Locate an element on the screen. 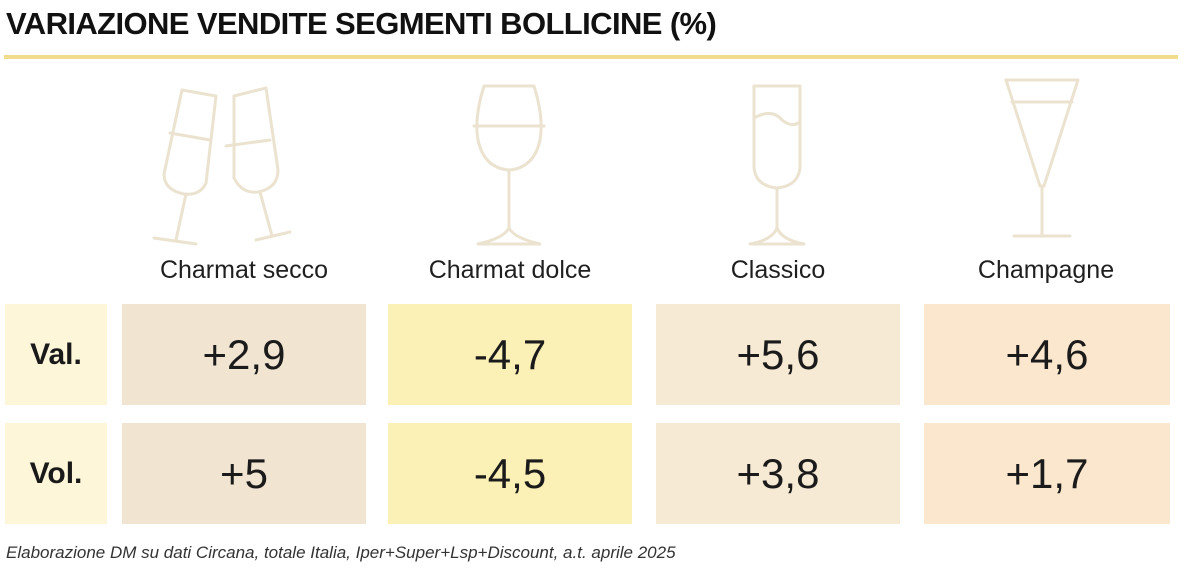 The width and height of the screenshot is (1186, 578). cell-vol-champagne: +1,7 is located at coordinates (1047, 473).